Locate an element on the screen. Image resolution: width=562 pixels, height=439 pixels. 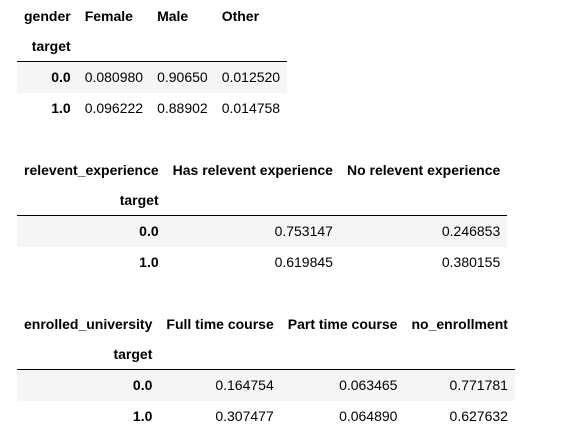
table-row: 1.0 0.307477 0.064890 0.627632 is located at coordinates (266, 416).